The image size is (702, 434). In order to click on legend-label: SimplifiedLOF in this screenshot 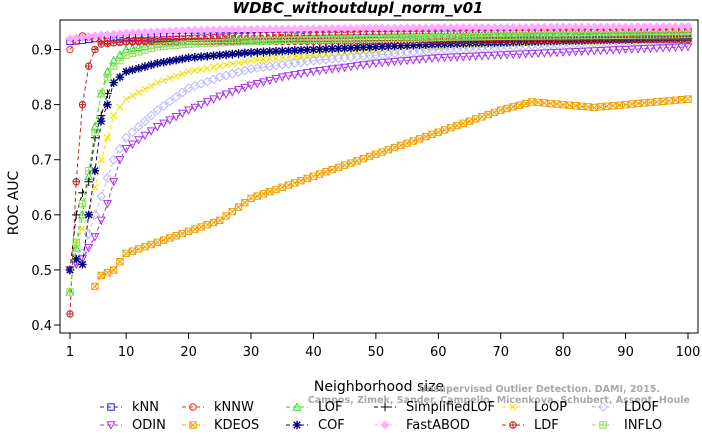, I will do `click(450, 407)`.